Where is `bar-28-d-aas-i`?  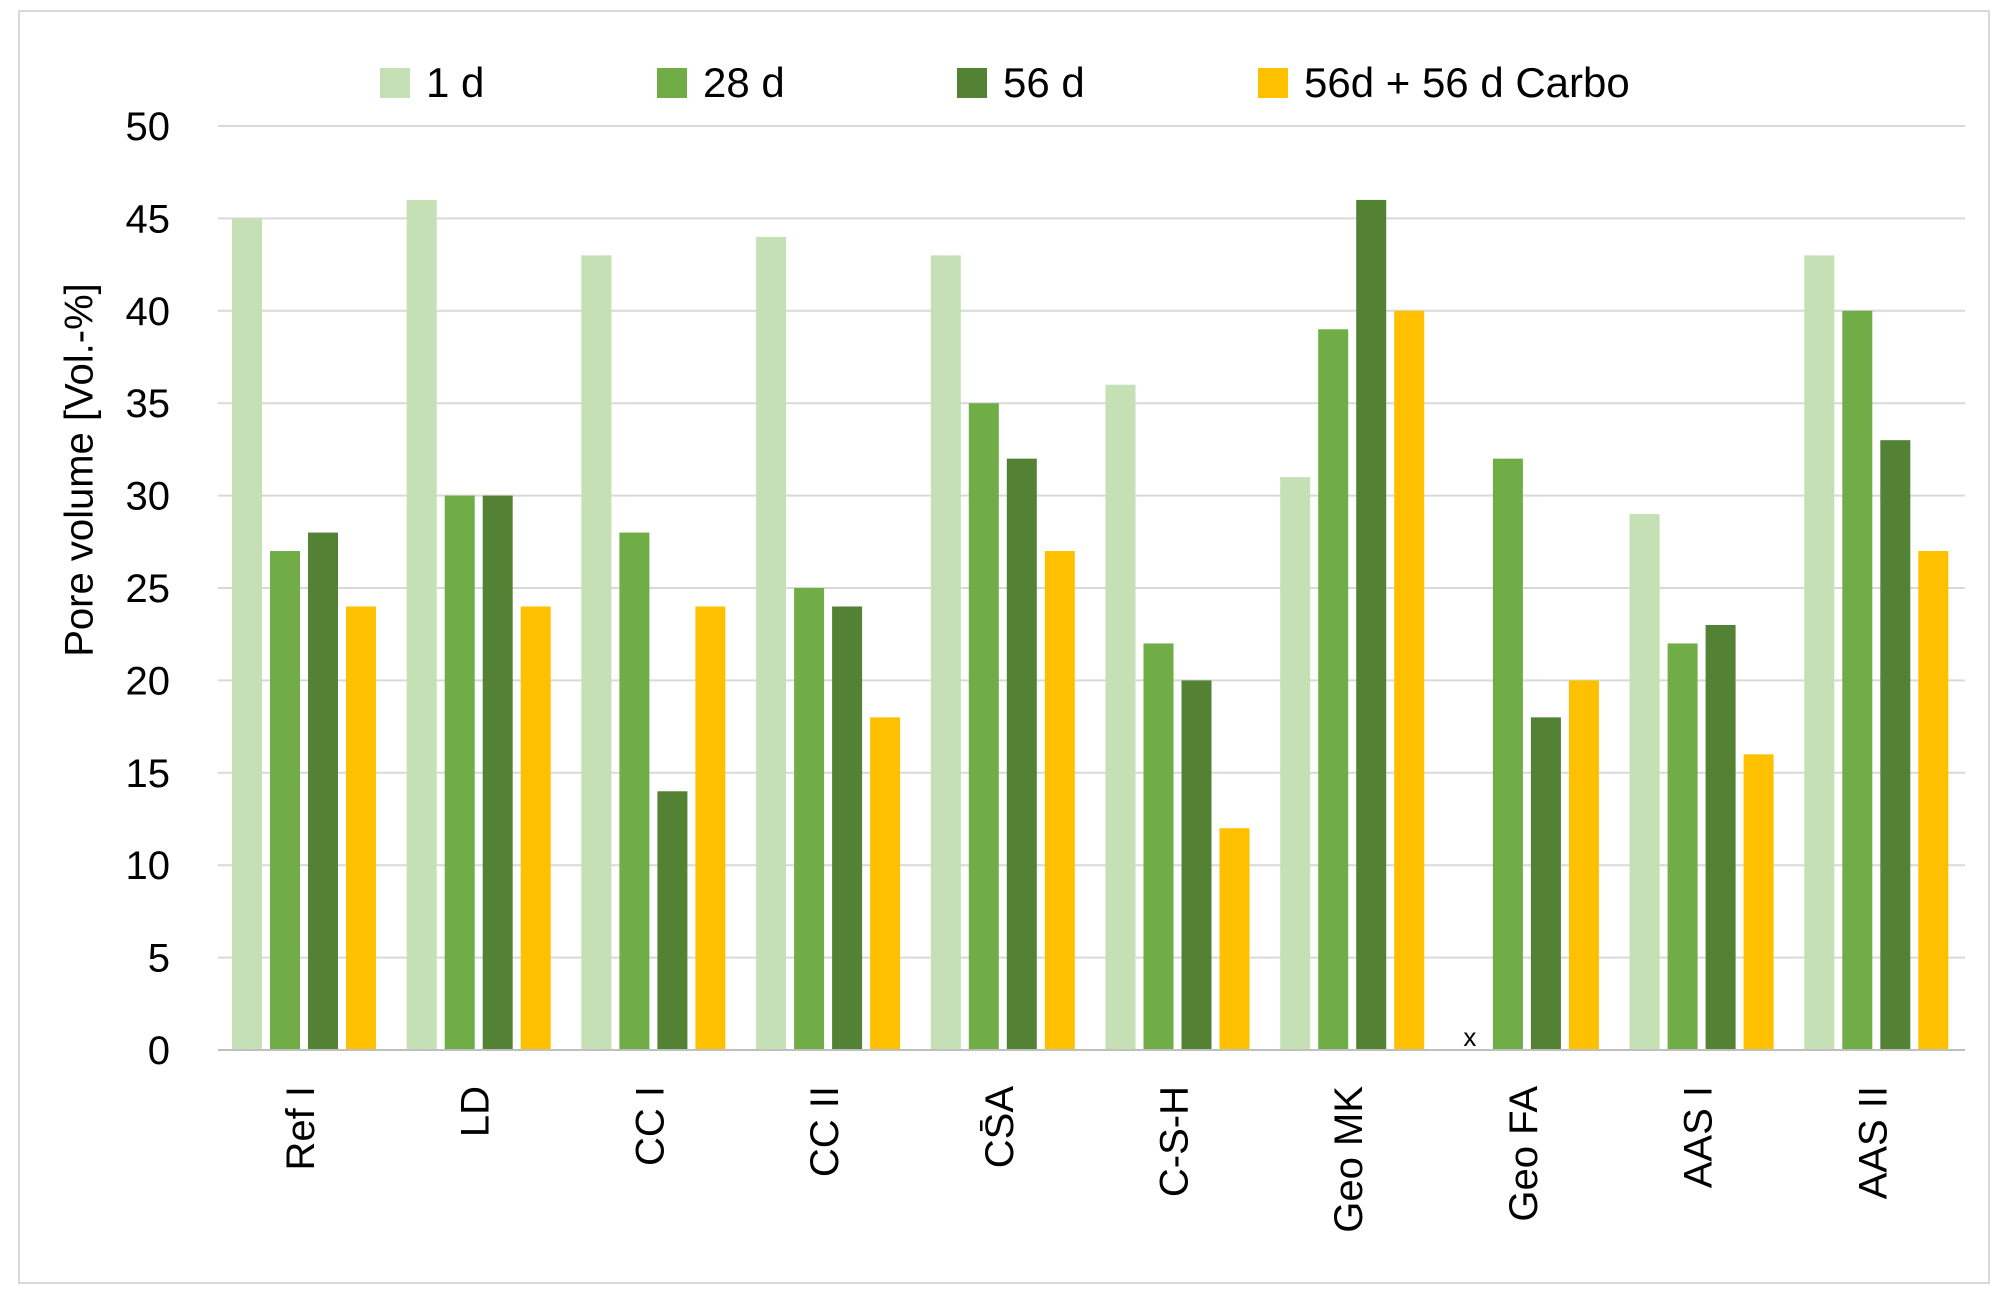
bar-28-d-aas-i is located at coordinates (1682, 846).